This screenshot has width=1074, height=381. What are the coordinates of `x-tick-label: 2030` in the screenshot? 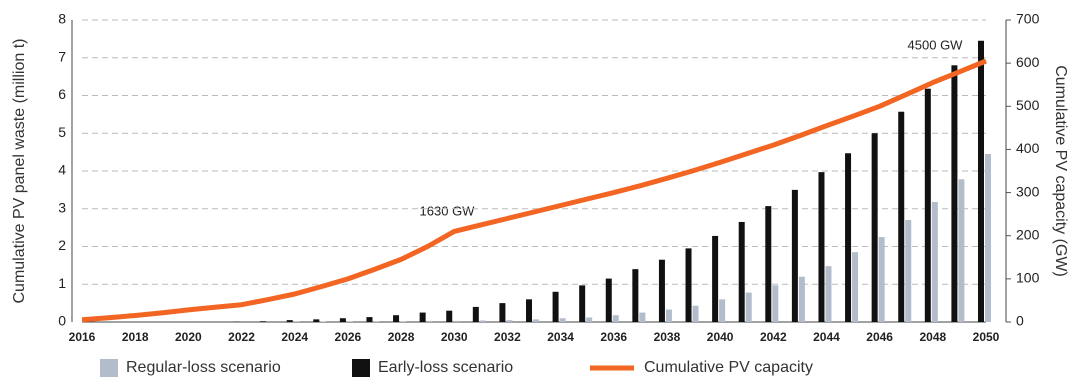 It's located at (454, 337).